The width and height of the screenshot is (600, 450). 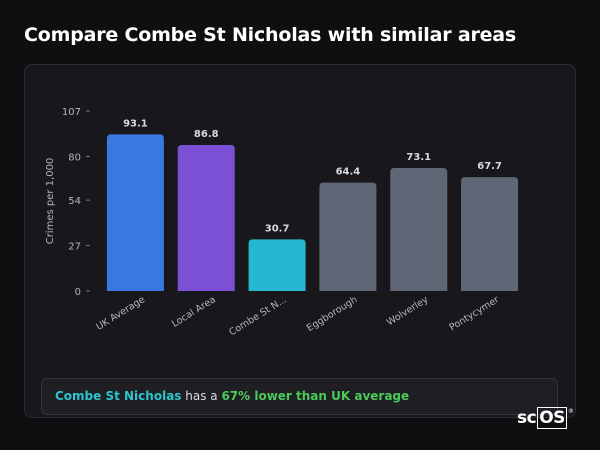 What do you see at coordinates (332, 314) in the screenshot?
I see `x-tick-label: Eggborough` at bounding box center [332, 314].